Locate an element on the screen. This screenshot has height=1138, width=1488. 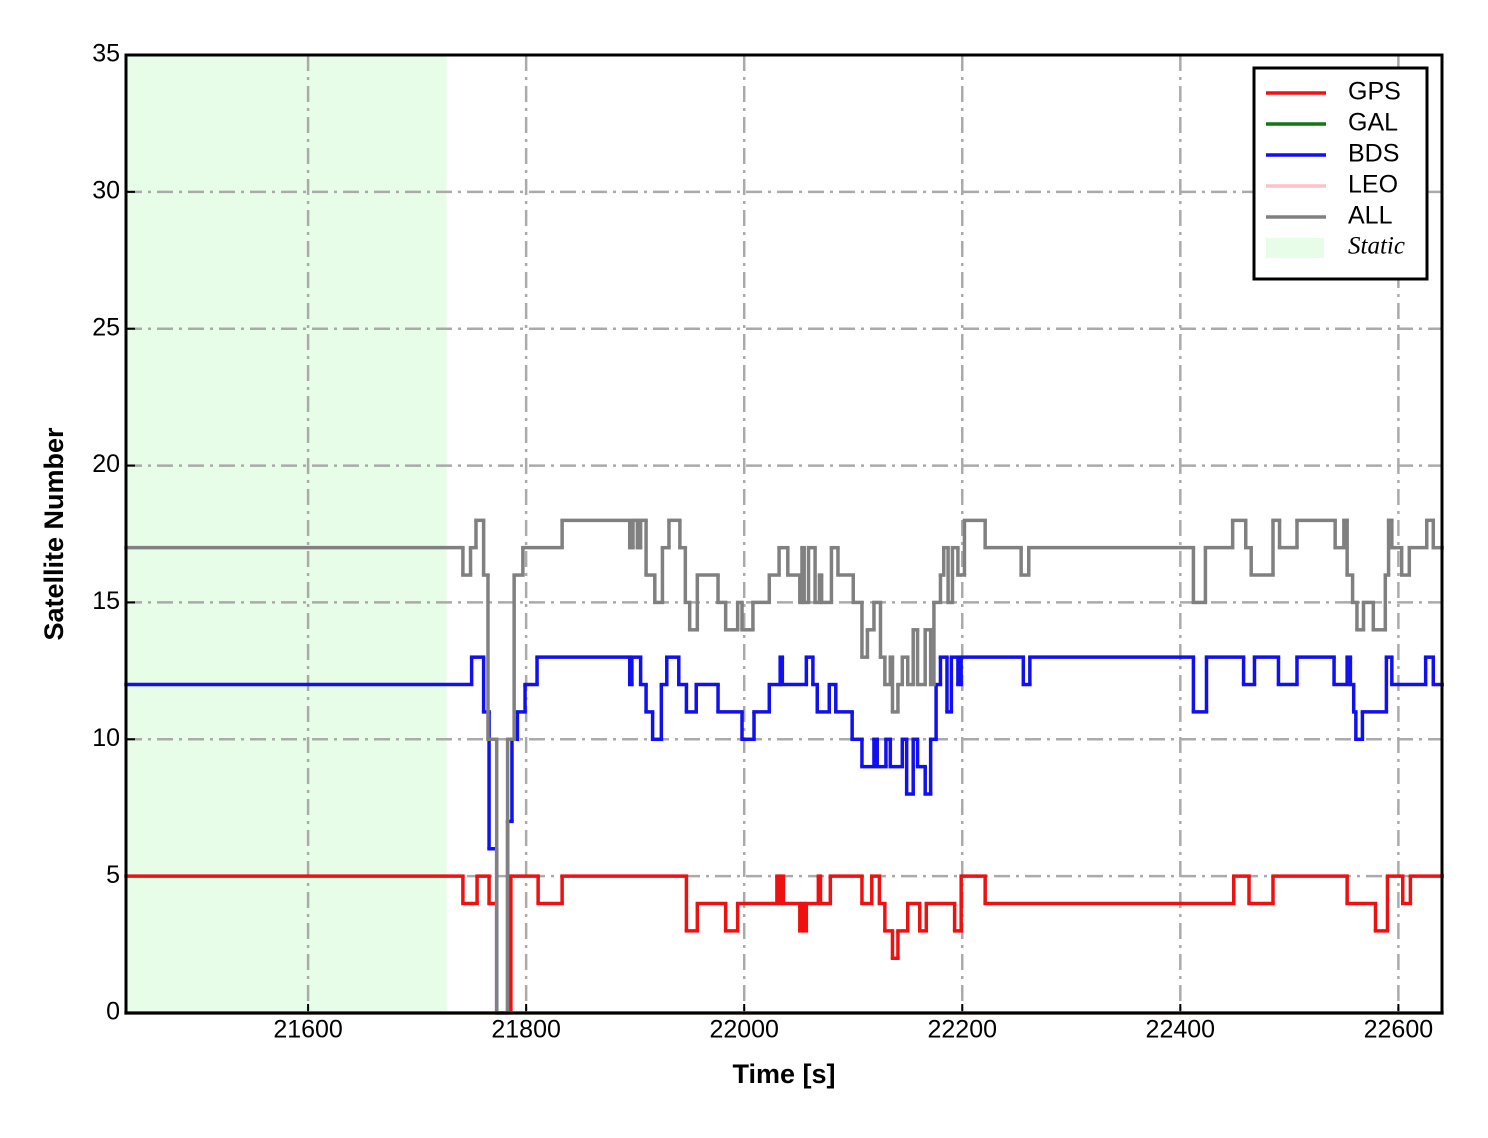
legend-label: BDS is located at coordinates (1373, 154).